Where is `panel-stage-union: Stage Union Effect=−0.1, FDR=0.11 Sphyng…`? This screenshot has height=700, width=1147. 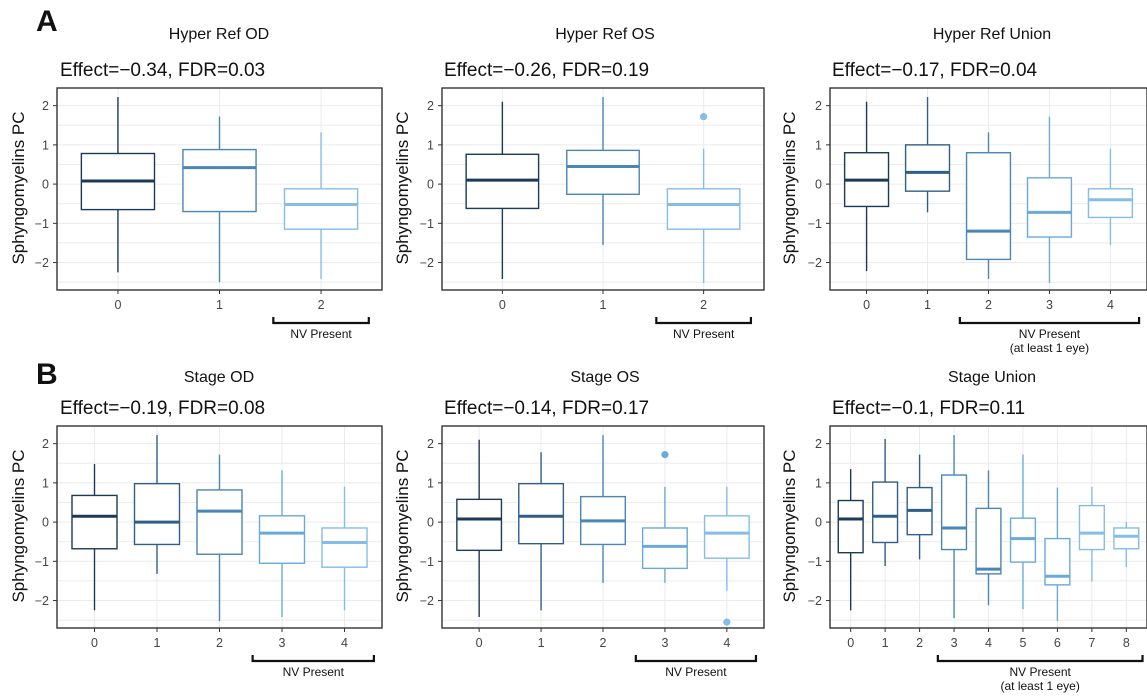
panel-stage-union: Stage Union Effect=−0.1, FDR=0.11 Sphyng… is located at coordinates (963, 531).